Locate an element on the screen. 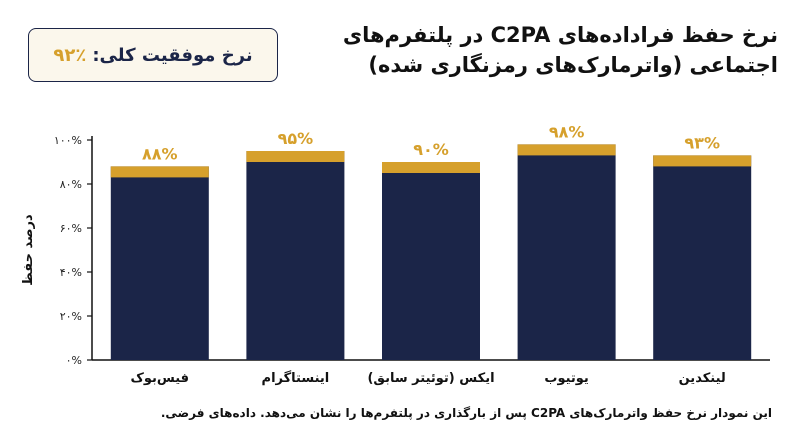 The image size is (800, 447). x-tick-label: یوتیوب is located at coordinates (566, 378).